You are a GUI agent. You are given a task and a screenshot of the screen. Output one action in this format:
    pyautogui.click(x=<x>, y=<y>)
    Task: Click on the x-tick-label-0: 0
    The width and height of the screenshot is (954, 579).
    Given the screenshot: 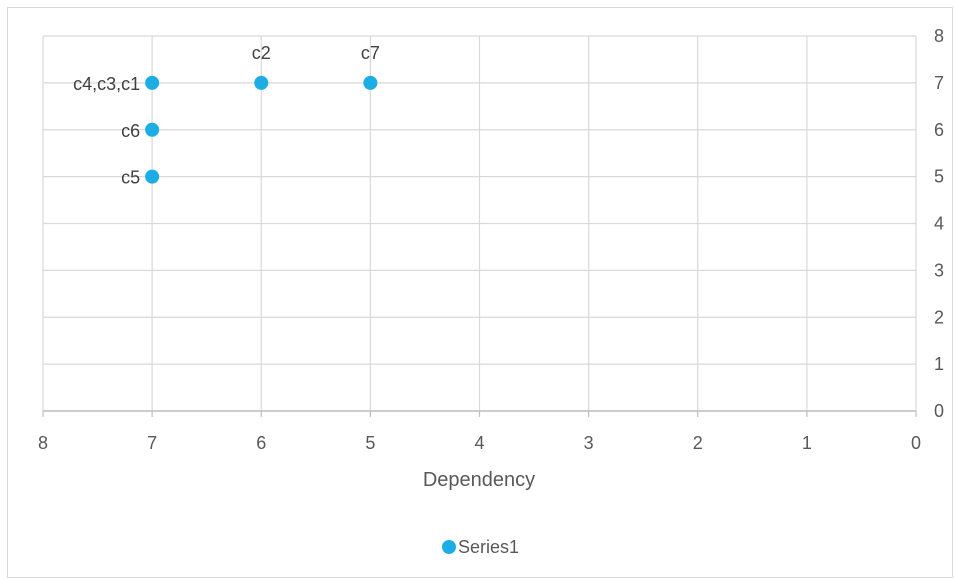 What is the action you would take?
    pyautogui.click(x=916, y=443)
    